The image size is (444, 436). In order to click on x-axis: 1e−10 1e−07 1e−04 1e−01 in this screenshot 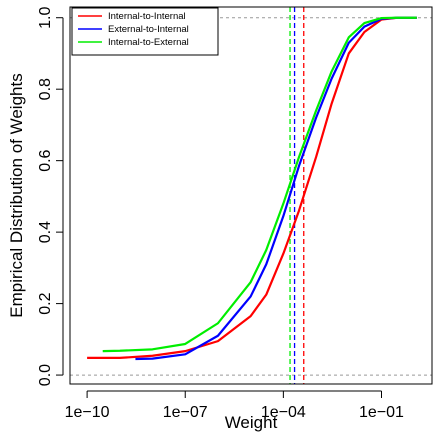, I will do `click(234, 405)`.